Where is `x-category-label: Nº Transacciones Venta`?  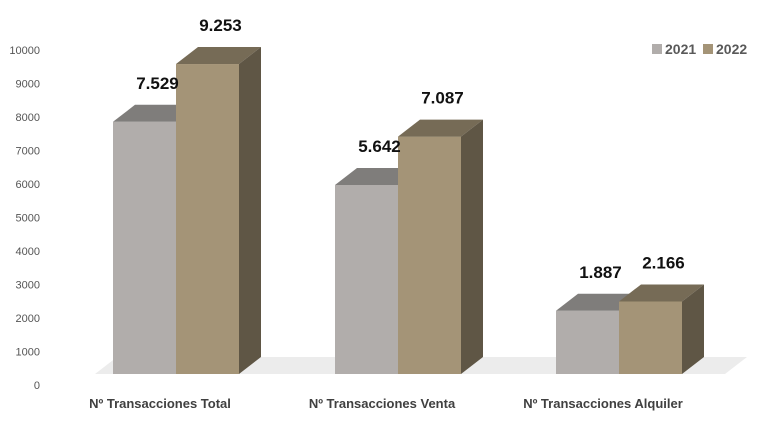
x-category-label: Nº Transacciones Venta is located at coordinates (382, 403).